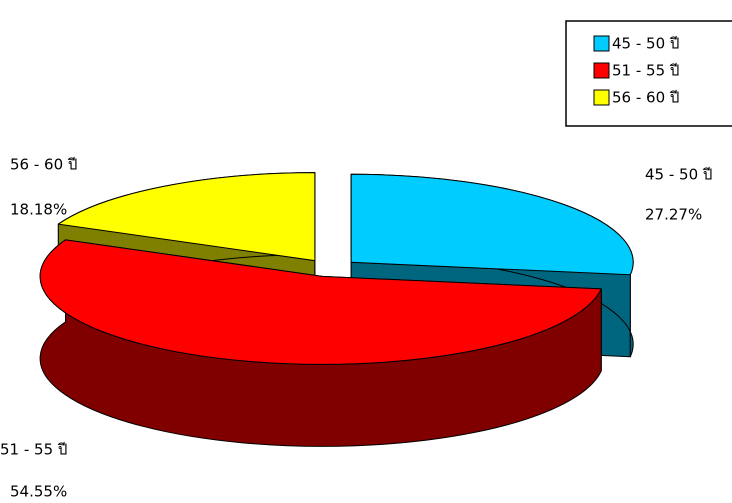 This screenshot has width=732, height=503. Describe the element at coordinates (645, 98) in the screenshot. I see `legend-label: 56 - 60 ปี` at that location.